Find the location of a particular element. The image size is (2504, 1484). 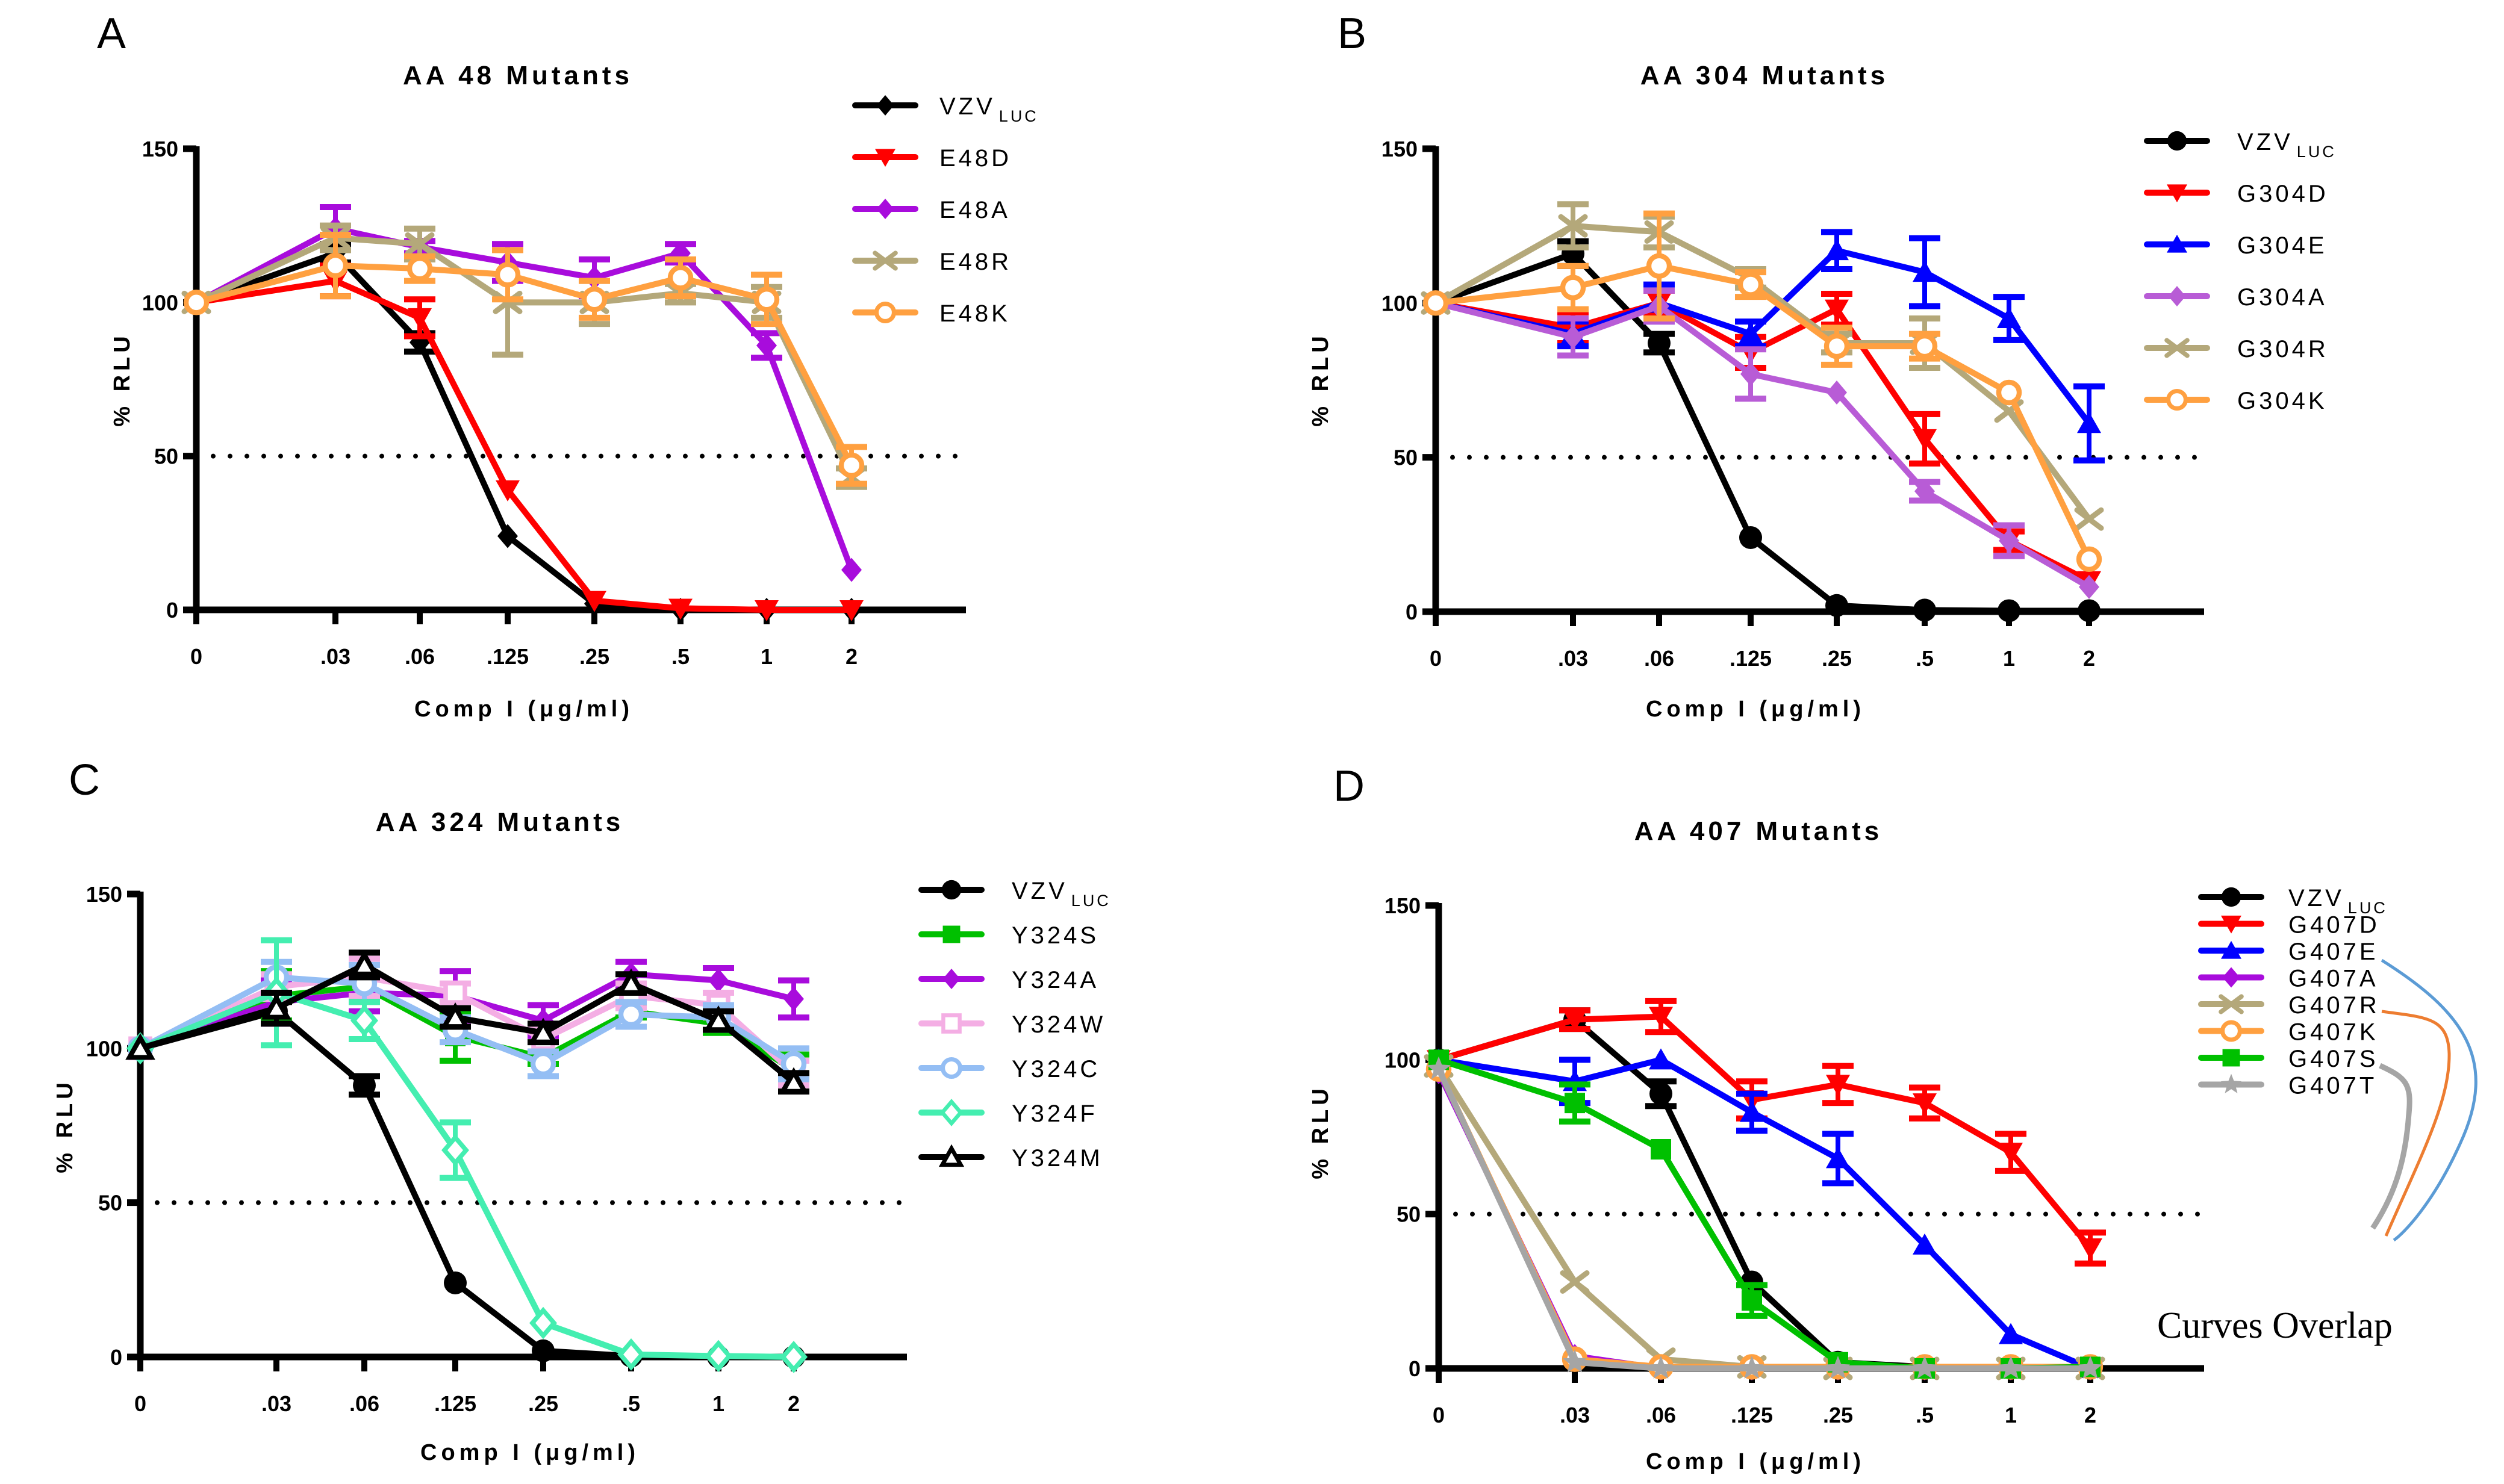

legend-label: G407A is located at coordinates (2333, 979).